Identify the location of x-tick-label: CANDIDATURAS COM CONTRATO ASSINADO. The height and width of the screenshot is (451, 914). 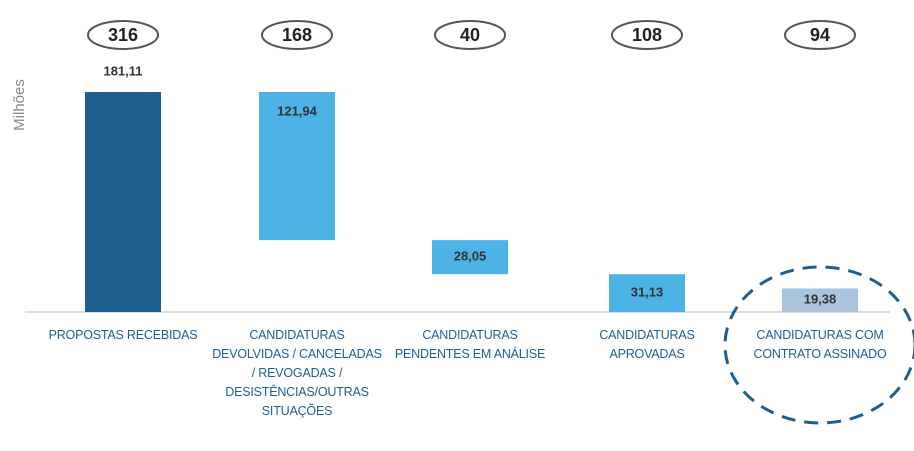
(820, 344).